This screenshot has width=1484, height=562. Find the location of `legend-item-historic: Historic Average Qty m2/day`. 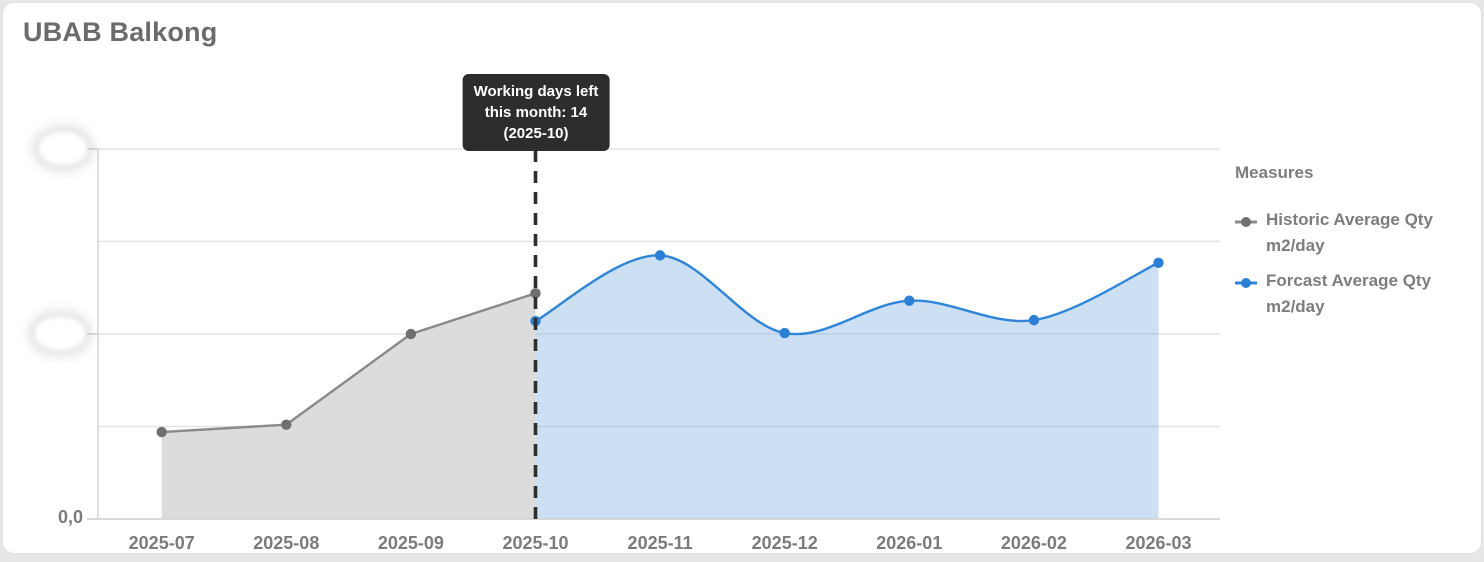

legend-item-historic: Historic Average Qty m2/day is located at coordinates (1358, 233).